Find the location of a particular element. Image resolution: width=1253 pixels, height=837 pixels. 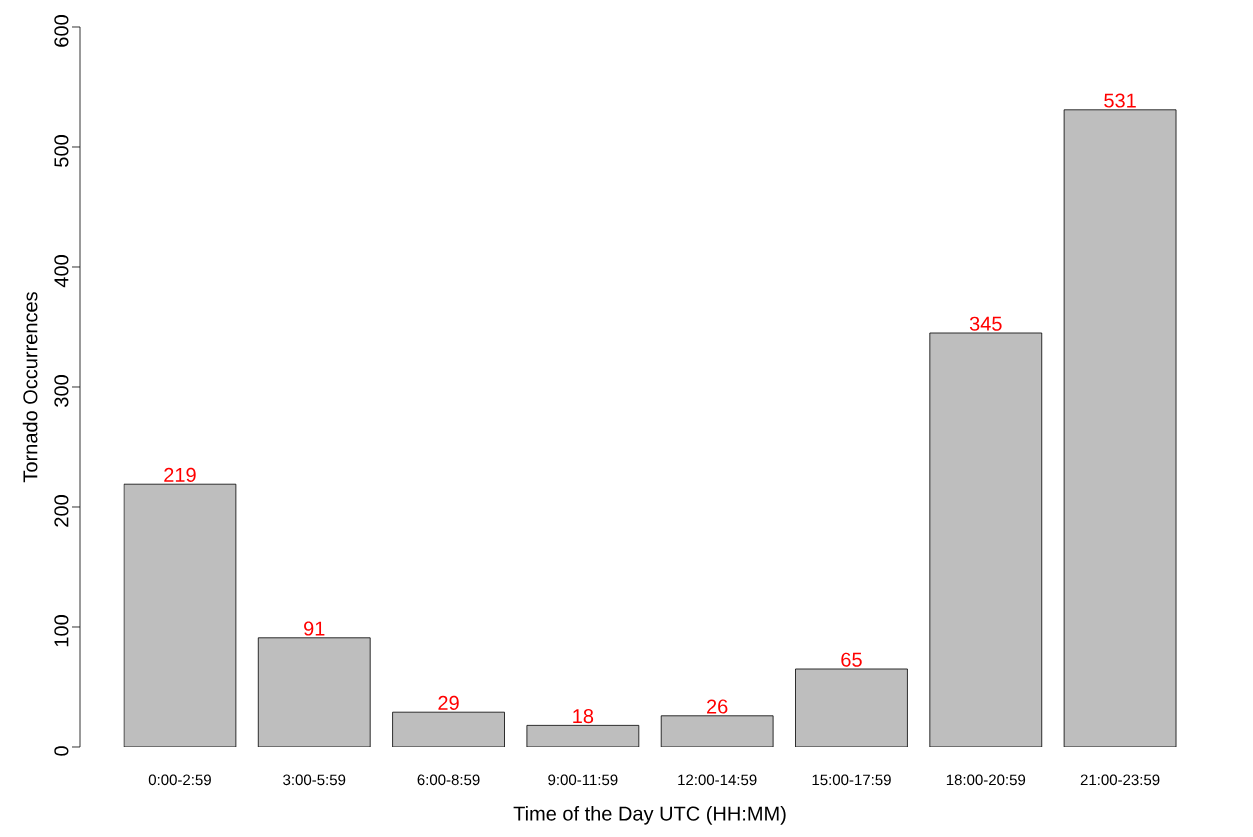

x-tick-label: 6:00-8:59 is located at coordinates (448, 780).